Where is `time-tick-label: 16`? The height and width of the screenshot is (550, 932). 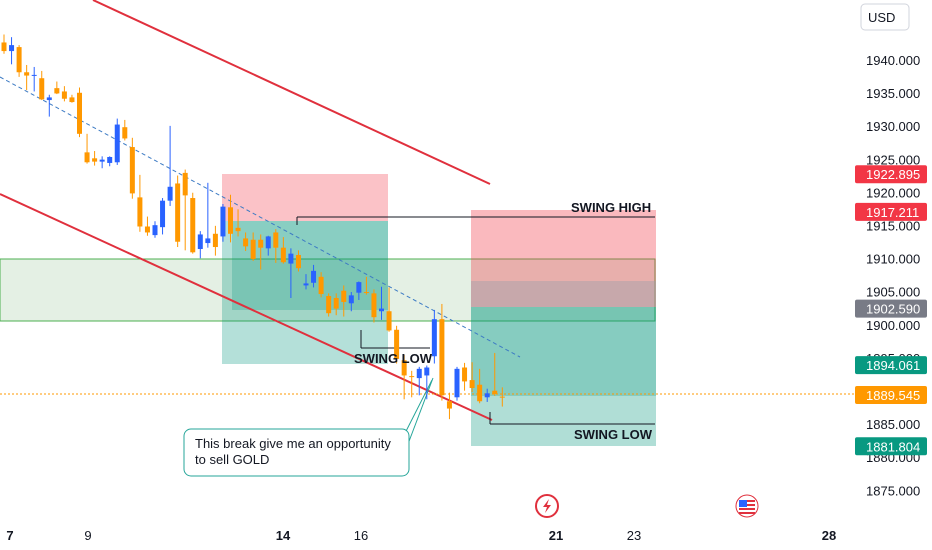 time-tick-label: 16 is located at coordinates (361, 535).